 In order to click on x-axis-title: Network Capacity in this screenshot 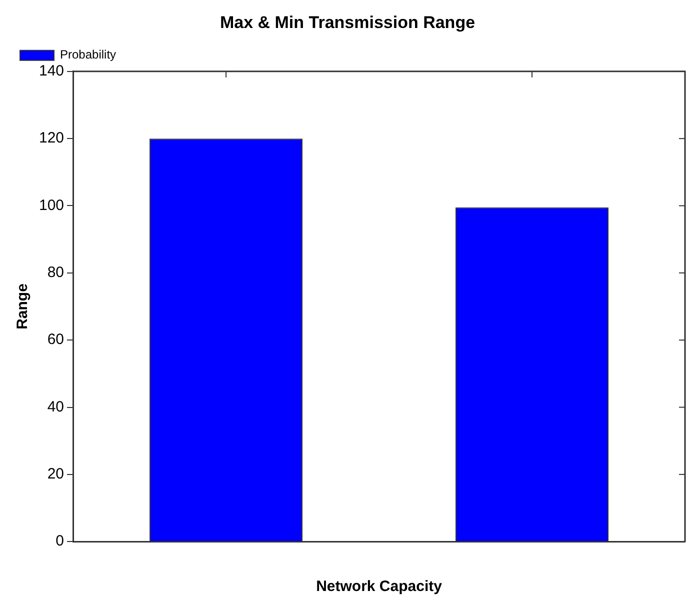, I will do `click(379, 587)`.